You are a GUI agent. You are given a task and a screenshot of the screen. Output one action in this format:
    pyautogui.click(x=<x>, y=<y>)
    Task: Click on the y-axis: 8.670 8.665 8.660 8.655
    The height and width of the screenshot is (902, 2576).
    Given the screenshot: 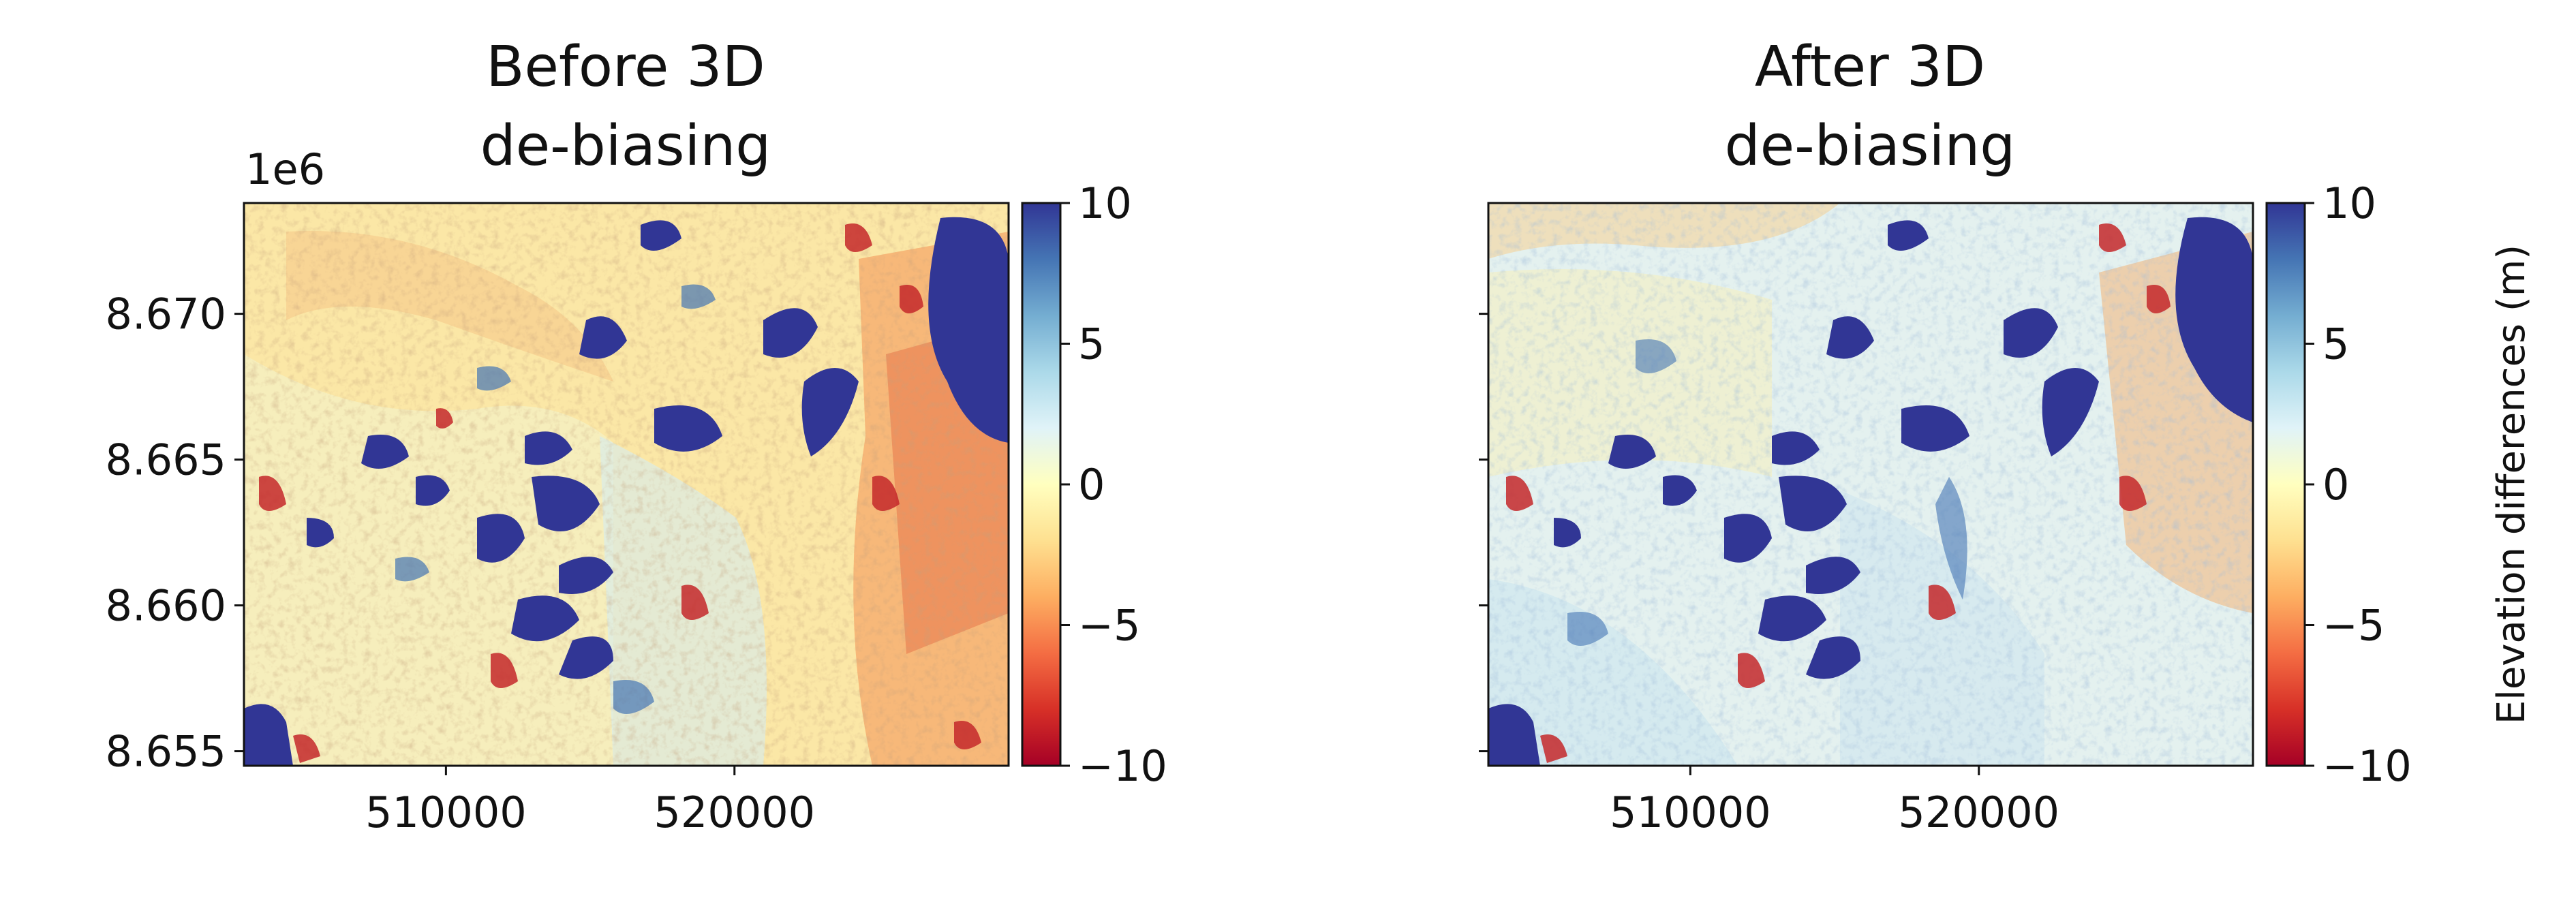 What is the action you would take?
    pyautogui.click(x=175, y=533)
    